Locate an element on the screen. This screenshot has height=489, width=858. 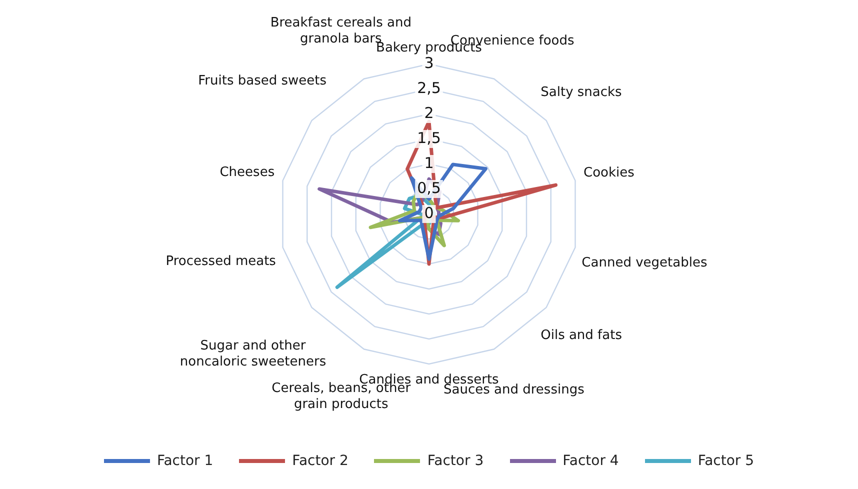
y-tick-label: 3 is located at coordinates (429, 63).